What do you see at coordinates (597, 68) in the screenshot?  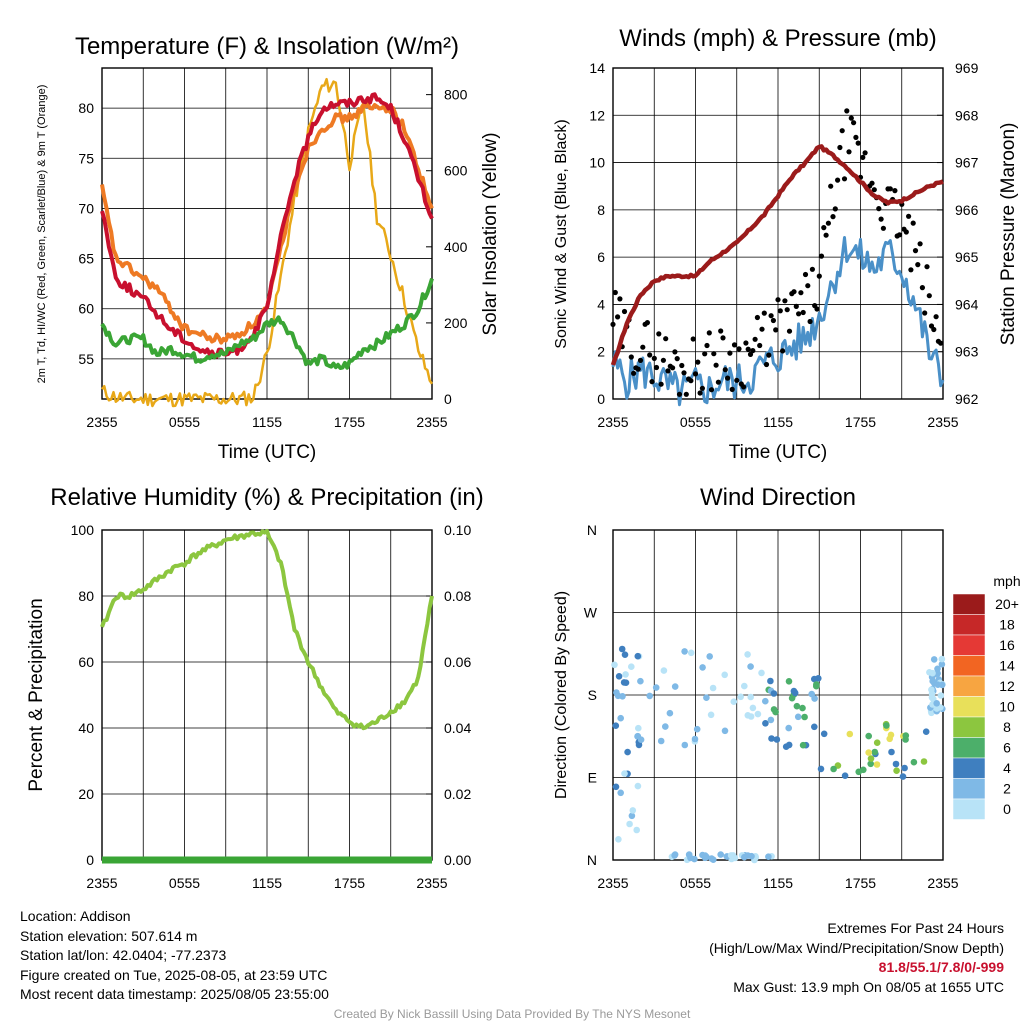 I see `y-tick-label-left: 14` at bounding box center [597, 68].